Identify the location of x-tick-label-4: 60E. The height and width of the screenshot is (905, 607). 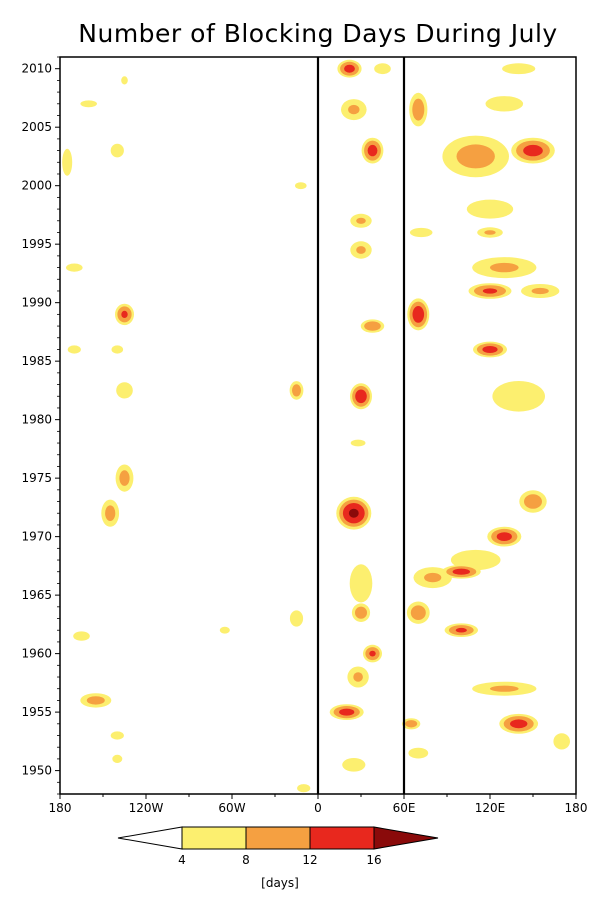
(404, 808).